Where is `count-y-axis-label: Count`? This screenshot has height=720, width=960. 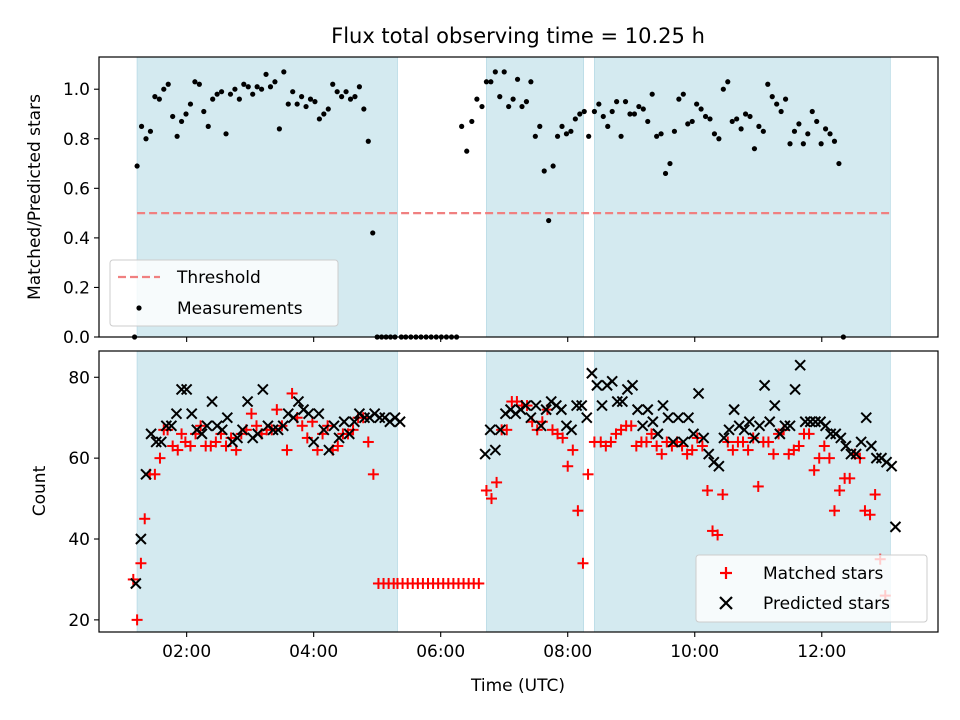 count-y-axis-label: Count is located at coordinates (40, 490).